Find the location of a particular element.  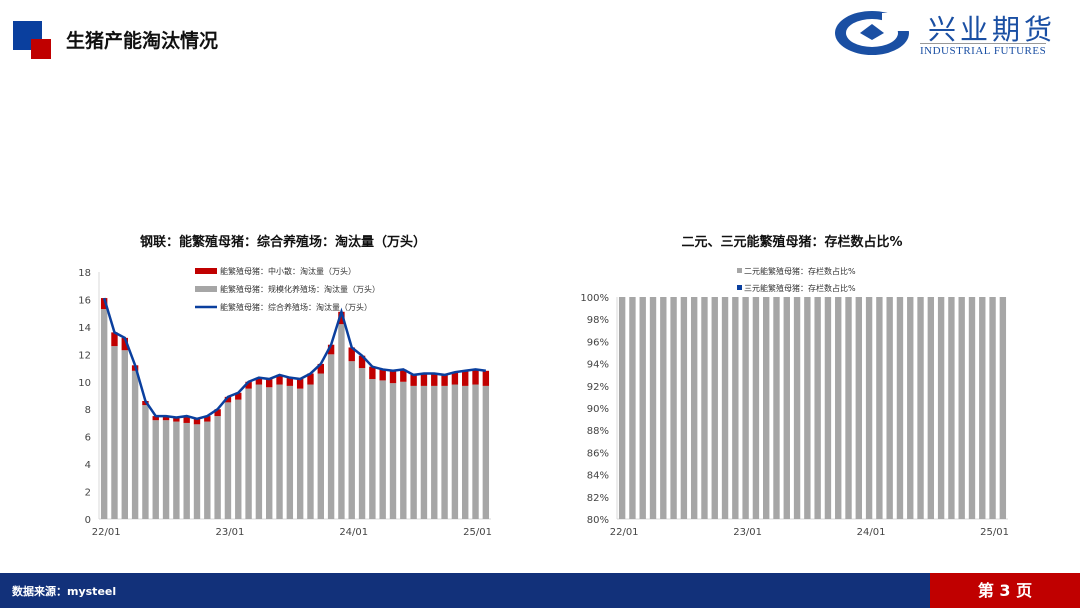

logo-swirl-icon is located at coordinates (873, 33).